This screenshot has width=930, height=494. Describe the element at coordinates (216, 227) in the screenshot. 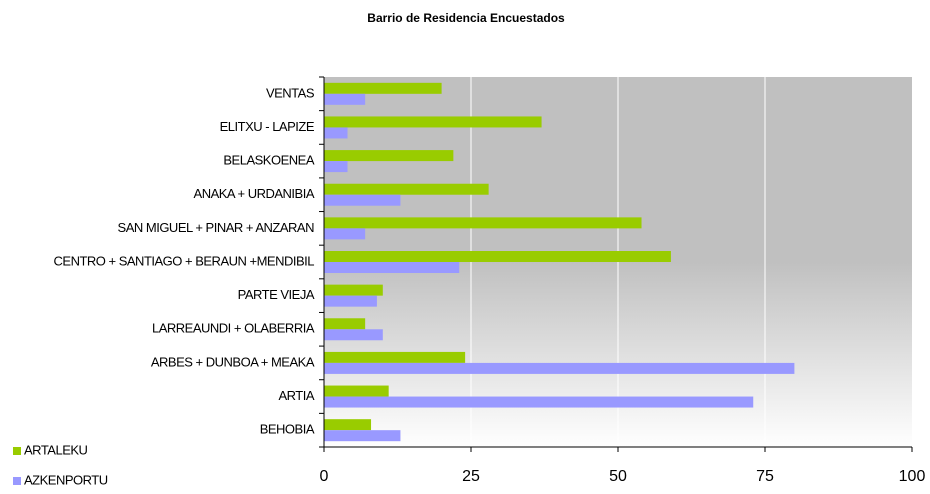

I see `y-tick-label: SAN MIGUEL + PINAR + ANZARAN` at that location.